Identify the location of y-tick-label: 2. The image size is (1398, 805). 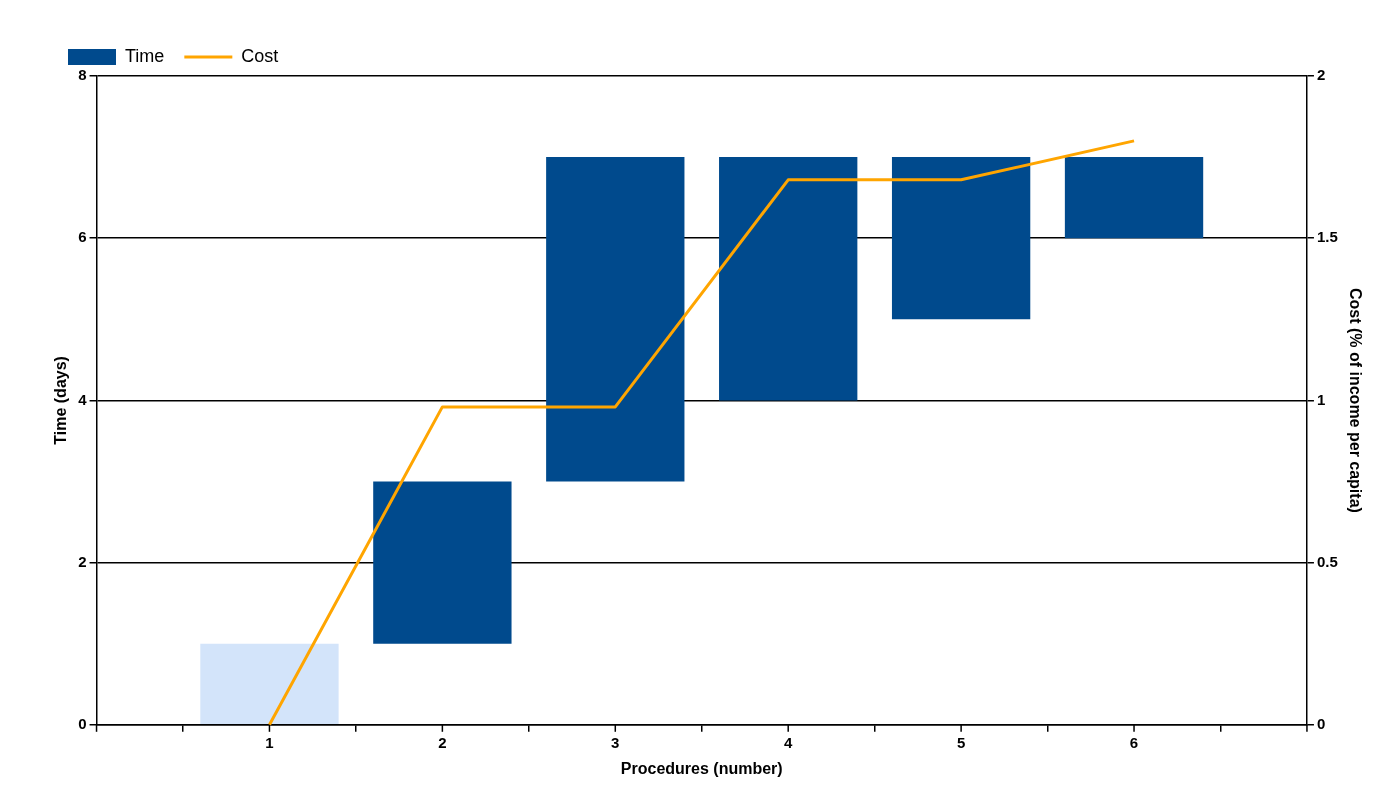
(82, 561).